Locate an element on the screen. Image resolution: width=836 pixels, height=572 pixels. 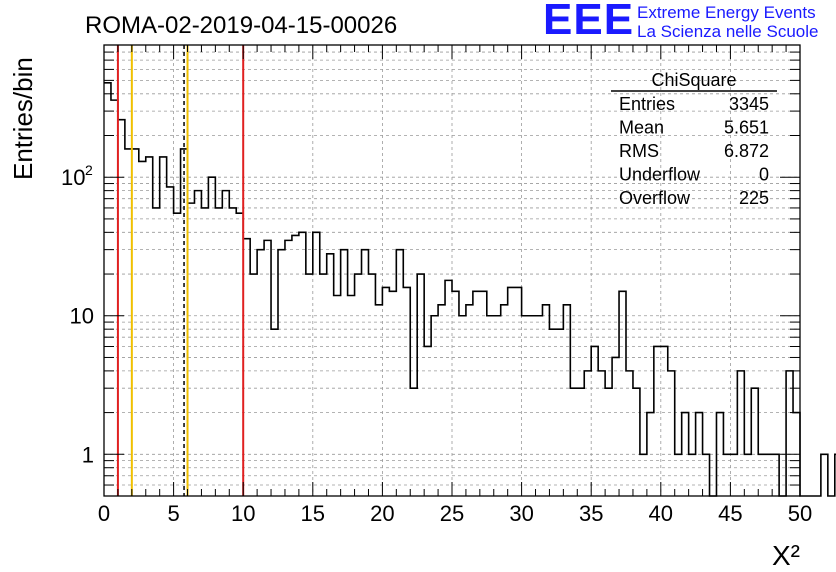
stats-row-value: 5.651 is located at coordinates (746, 128).